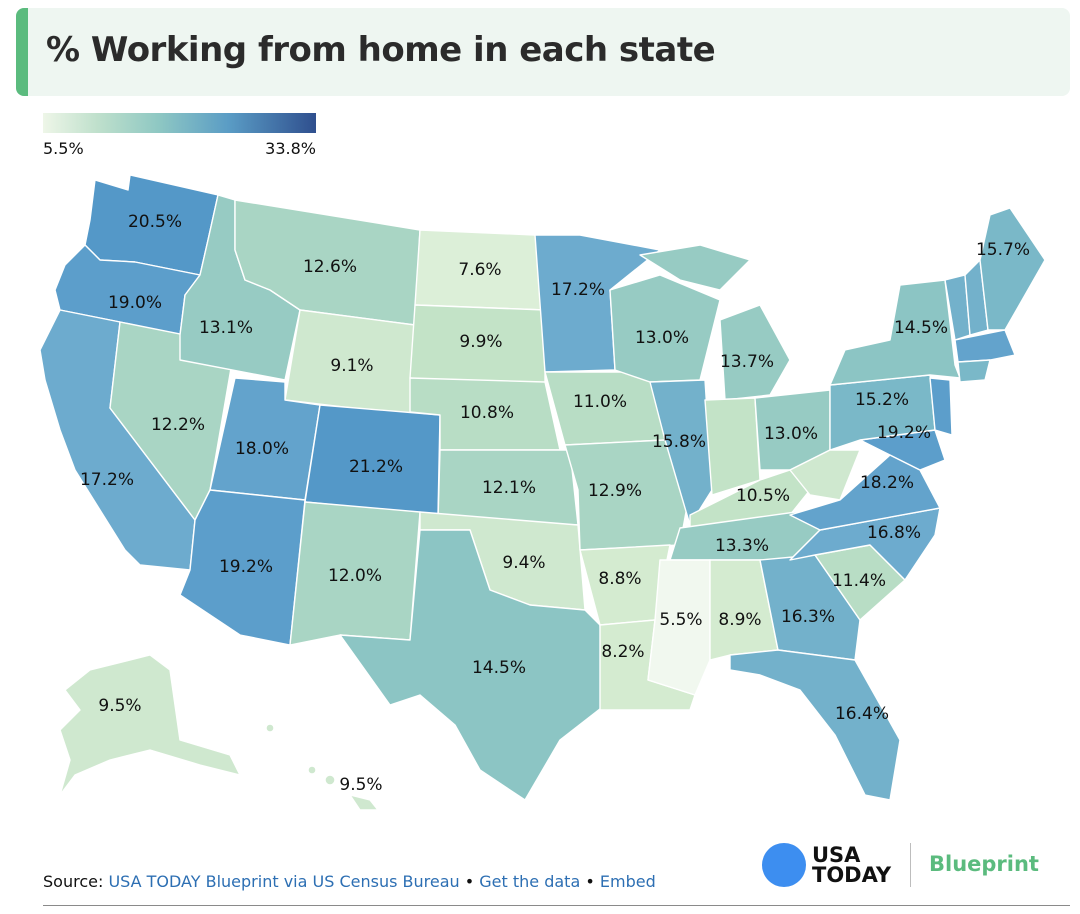 Image resolution: width=1080 pixels, height=914 pixels. What do you see at coordinates (808, 617) in the screenshot?
I see `label-georgia: 16.3%` at bounding box center [808, 617].